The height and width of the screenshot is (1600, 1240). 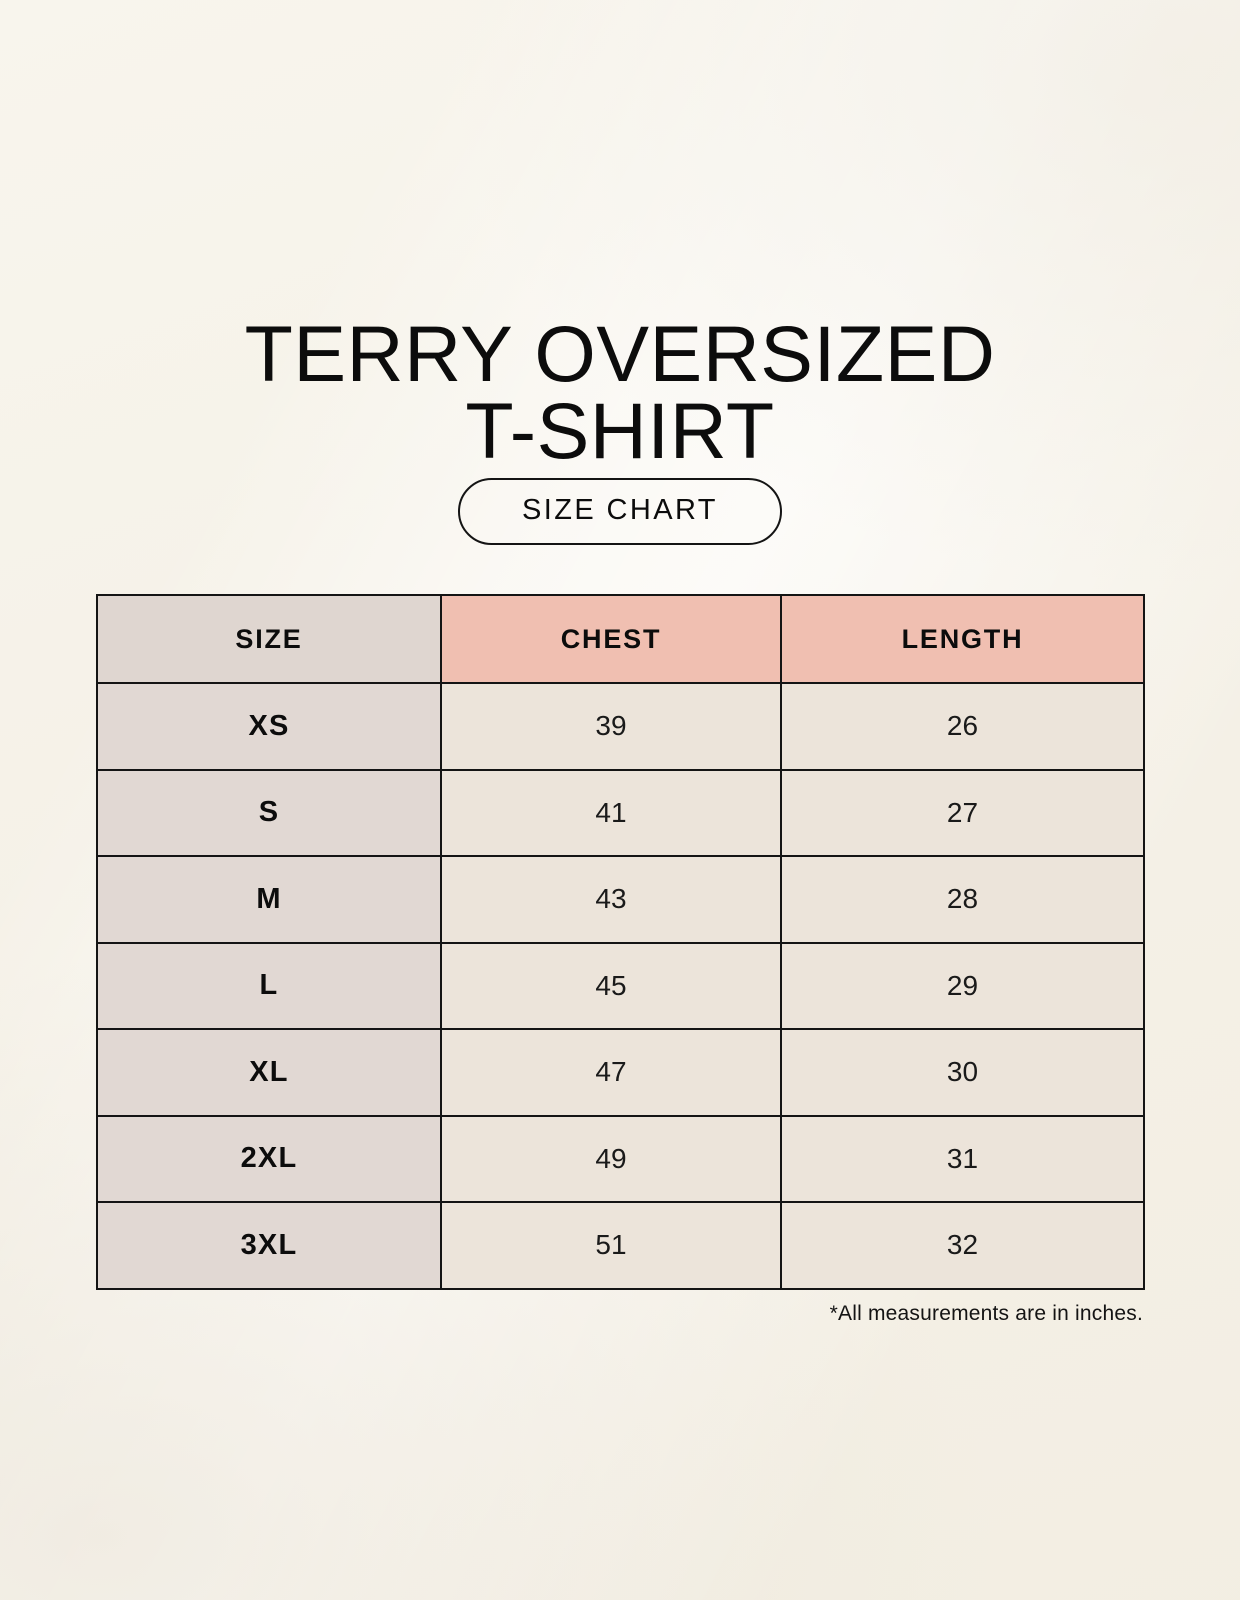 What do you see at coordinates (962, 726) in the screenshot?
I see `cell-length: 26` at bounding box center [962, 726].